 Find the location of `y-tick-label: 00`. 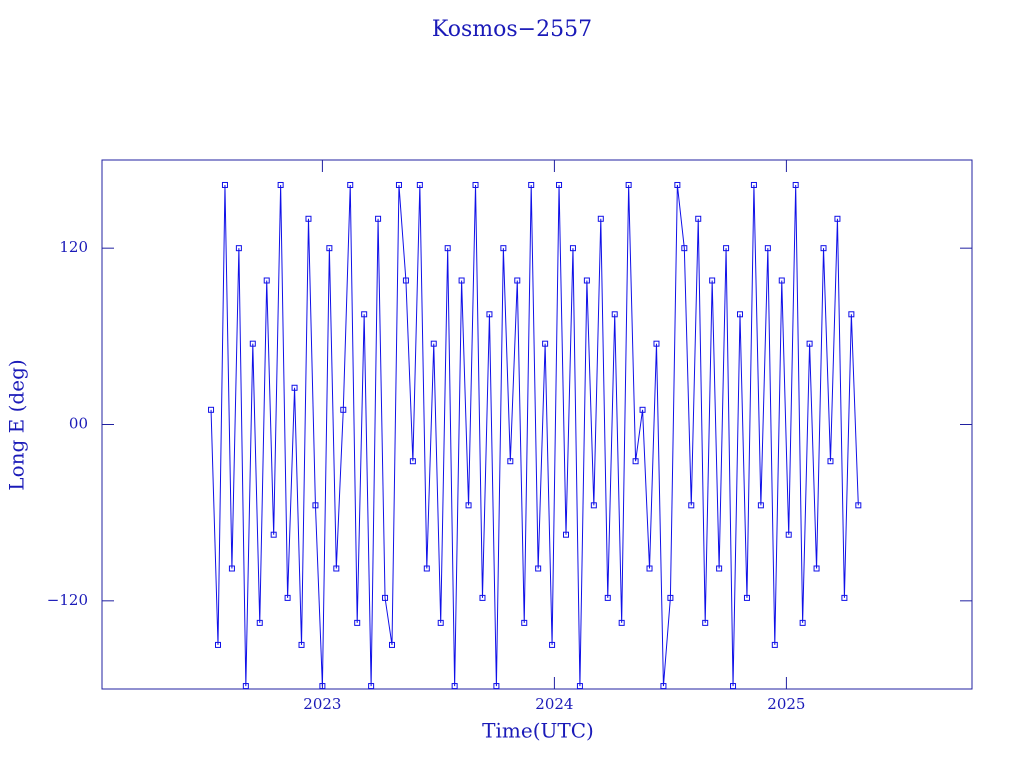

y-tick-label: 00 is located at coordinates (78, 424).